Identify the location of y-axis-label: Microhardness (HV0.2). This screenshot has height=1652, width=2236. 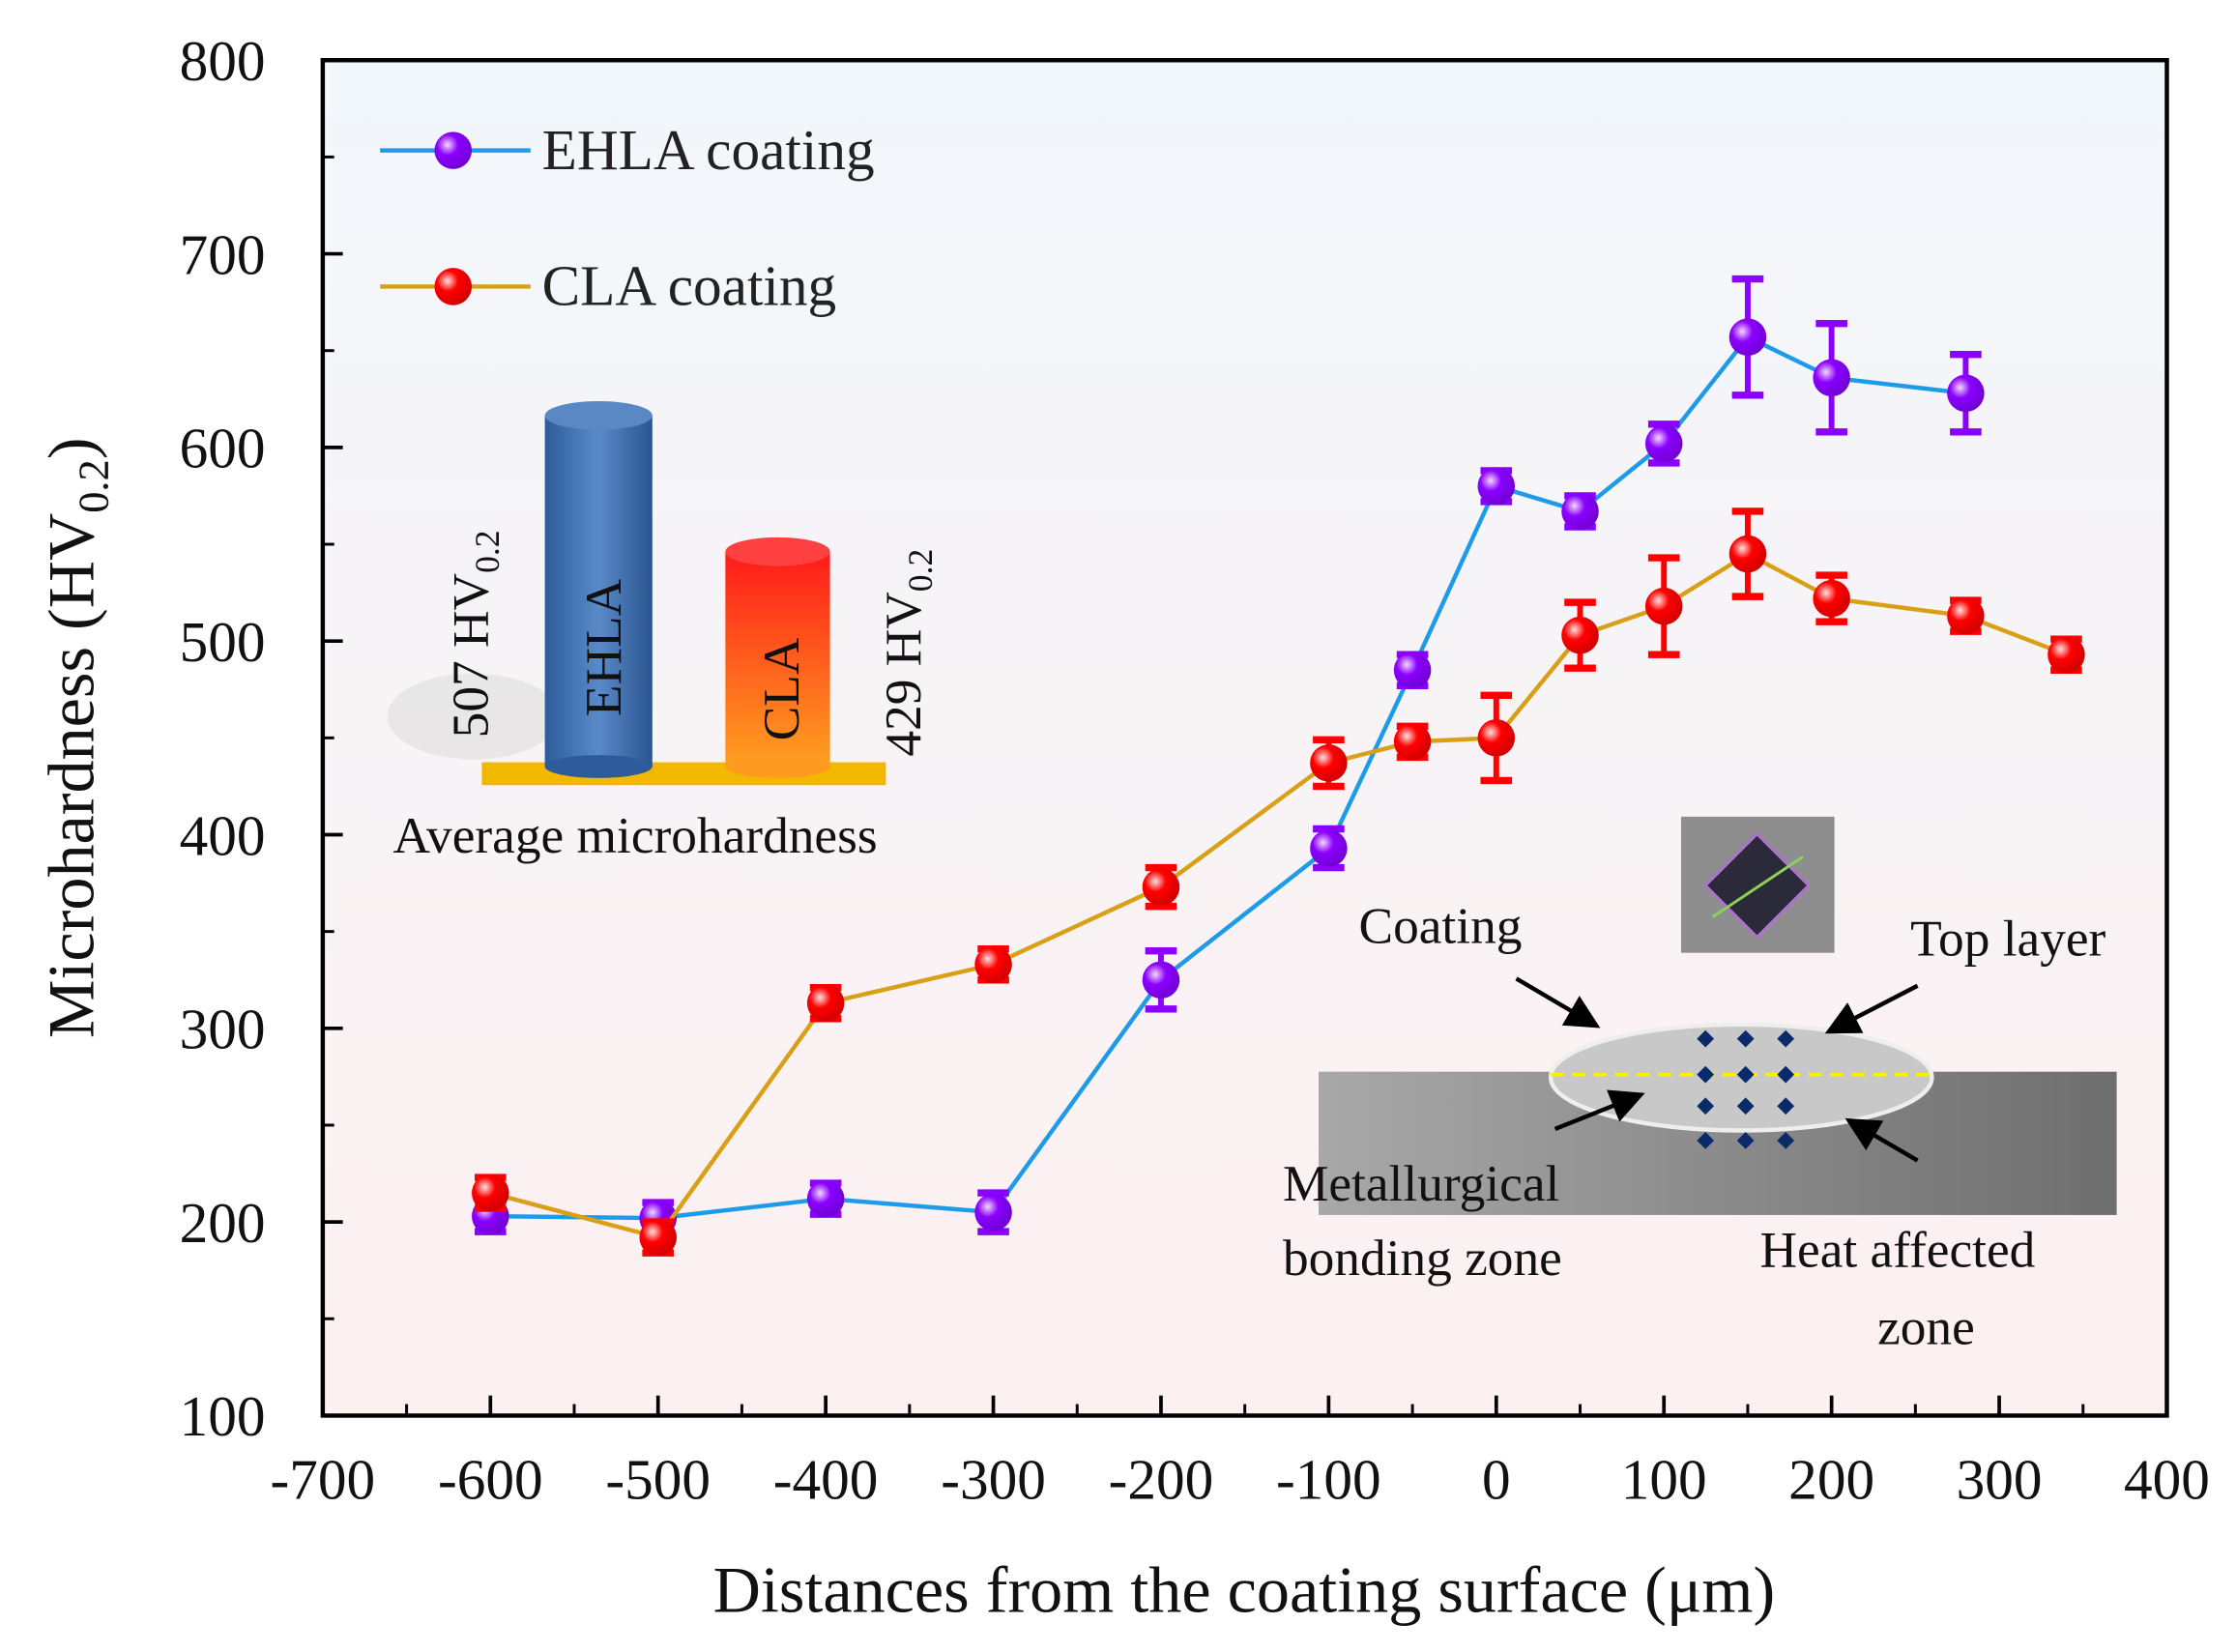
(76, 738).